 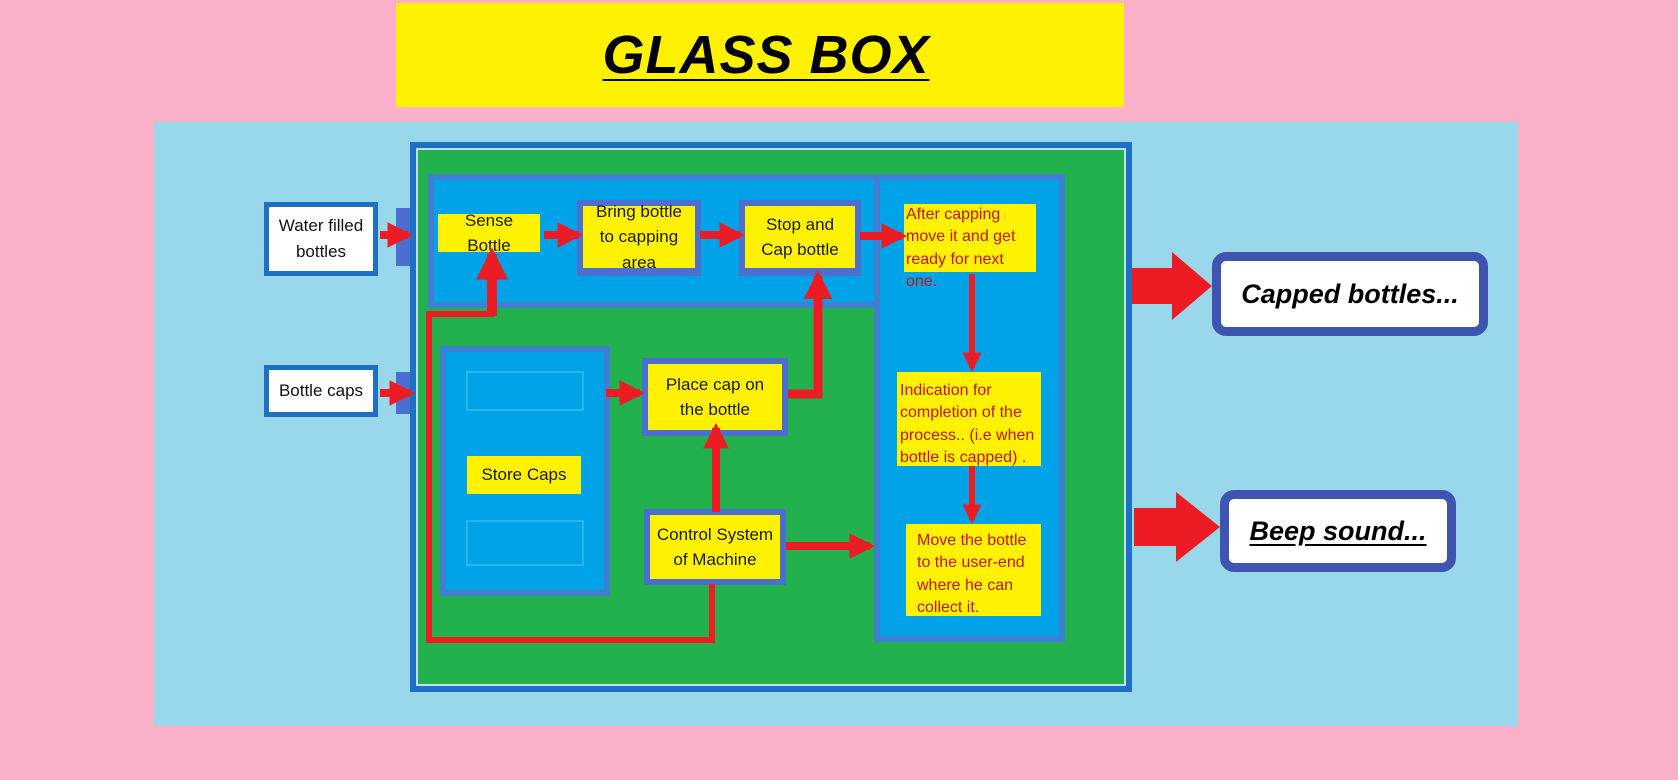 I want to click on title-banner: GLASS BOX, so click(x=760, y=55).